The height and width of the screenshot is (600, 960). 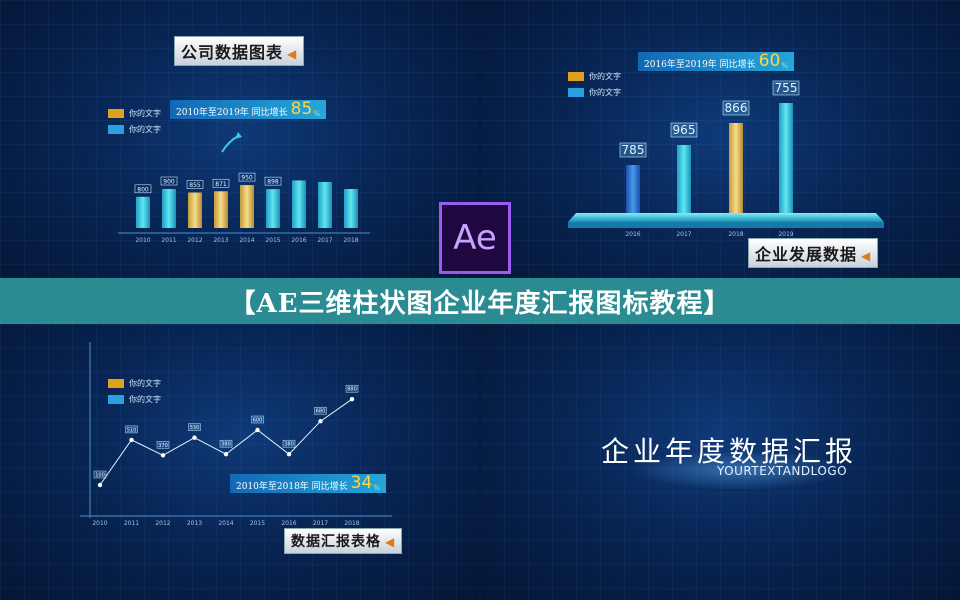 I want to click on data-label: 898, so click(x=273, y=182).